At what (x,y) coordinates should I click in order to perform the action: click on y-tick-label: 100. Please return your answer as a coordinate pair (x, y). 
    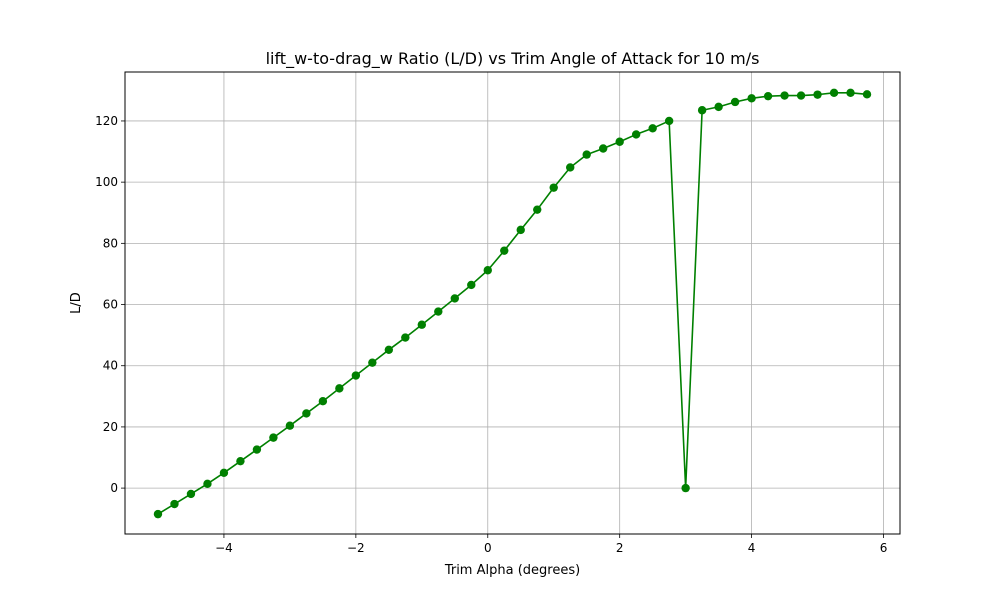
    Looking at the image, I should click on (106, 182).